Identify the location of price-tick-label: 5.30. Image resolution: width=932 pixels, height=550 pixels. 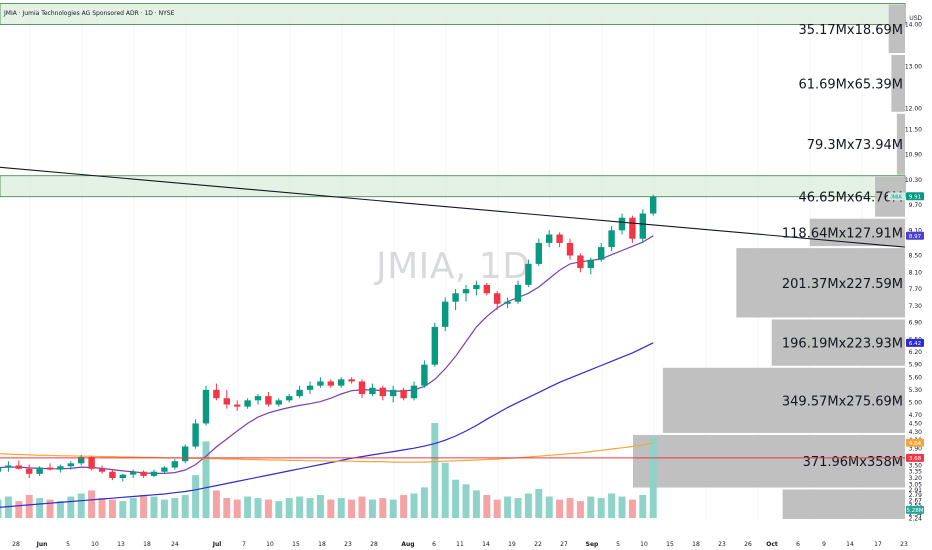
(916, 390).